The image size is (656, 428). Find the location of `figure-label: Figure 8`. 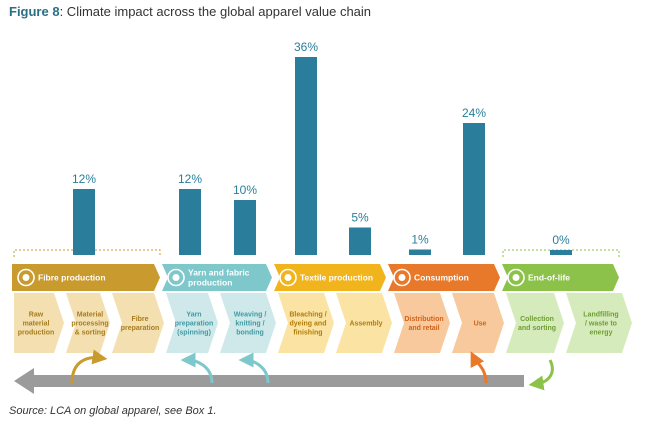

figure-label: Figure 8 is located at coordinates (34, 11).